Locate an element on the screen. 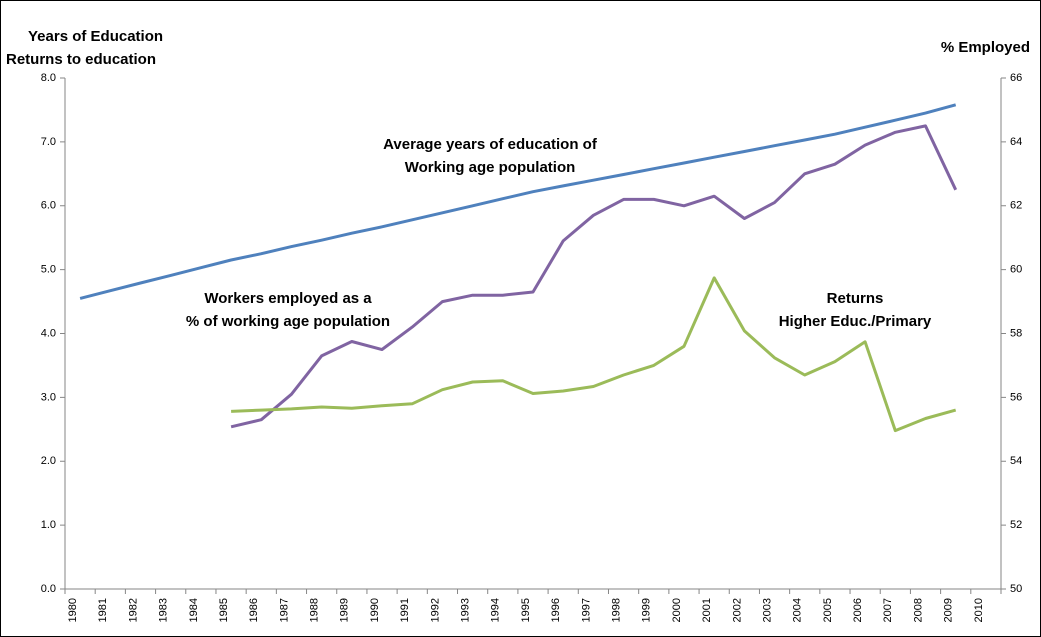 This screenshot has width=1041, height=637. x-tick-label: 2000 is located at coordinates (677, 610).